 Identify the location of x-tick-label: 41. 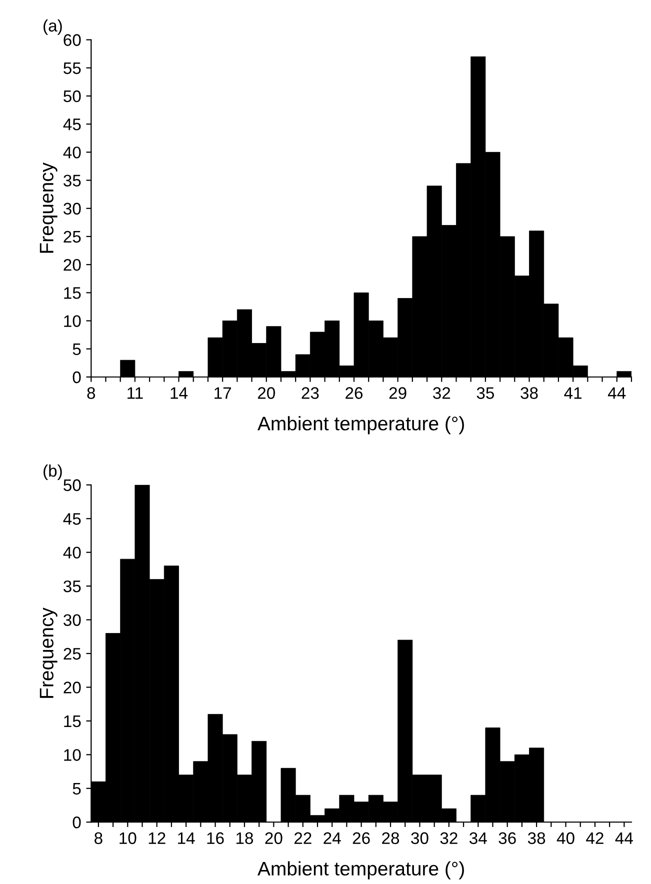
(573, 393).